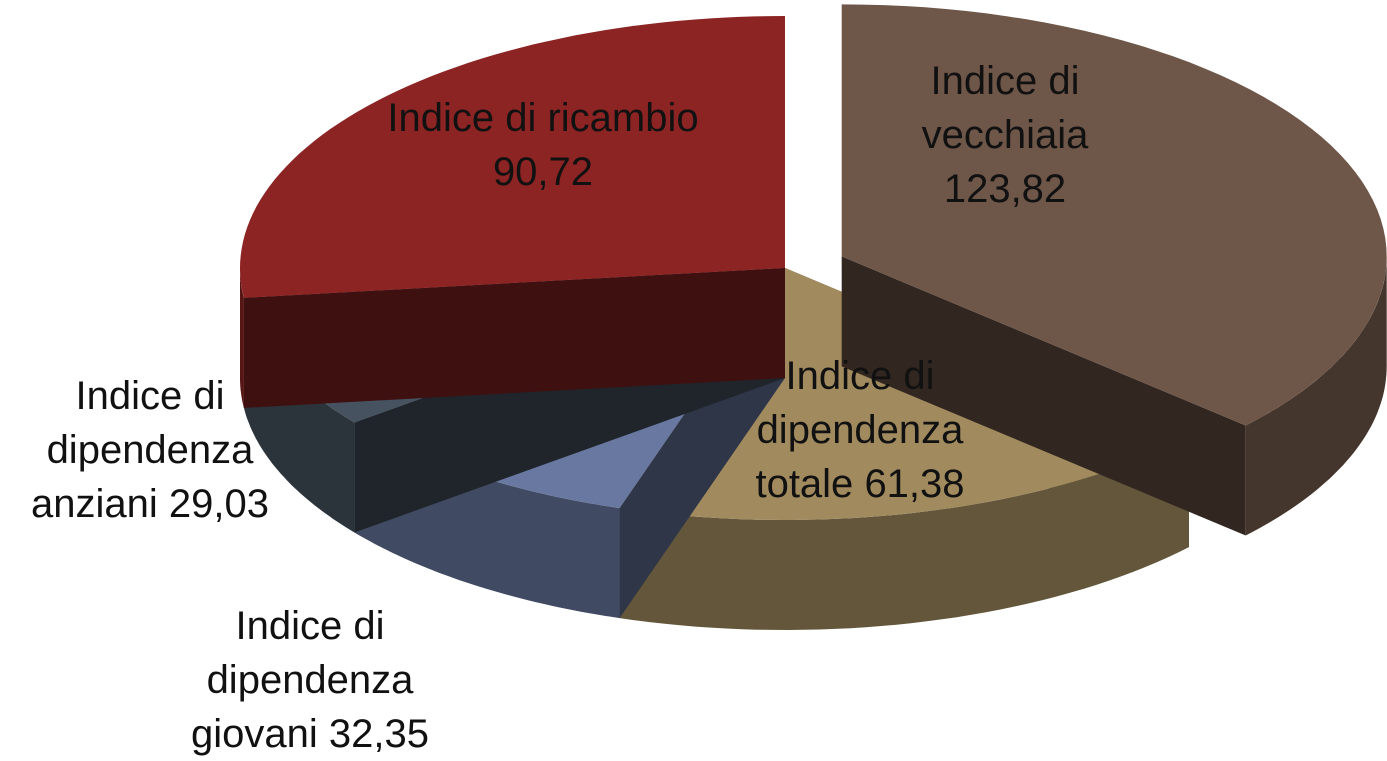 The image size is (1387, 761). I want to click on value-label: 29,03, so click(218, 504).